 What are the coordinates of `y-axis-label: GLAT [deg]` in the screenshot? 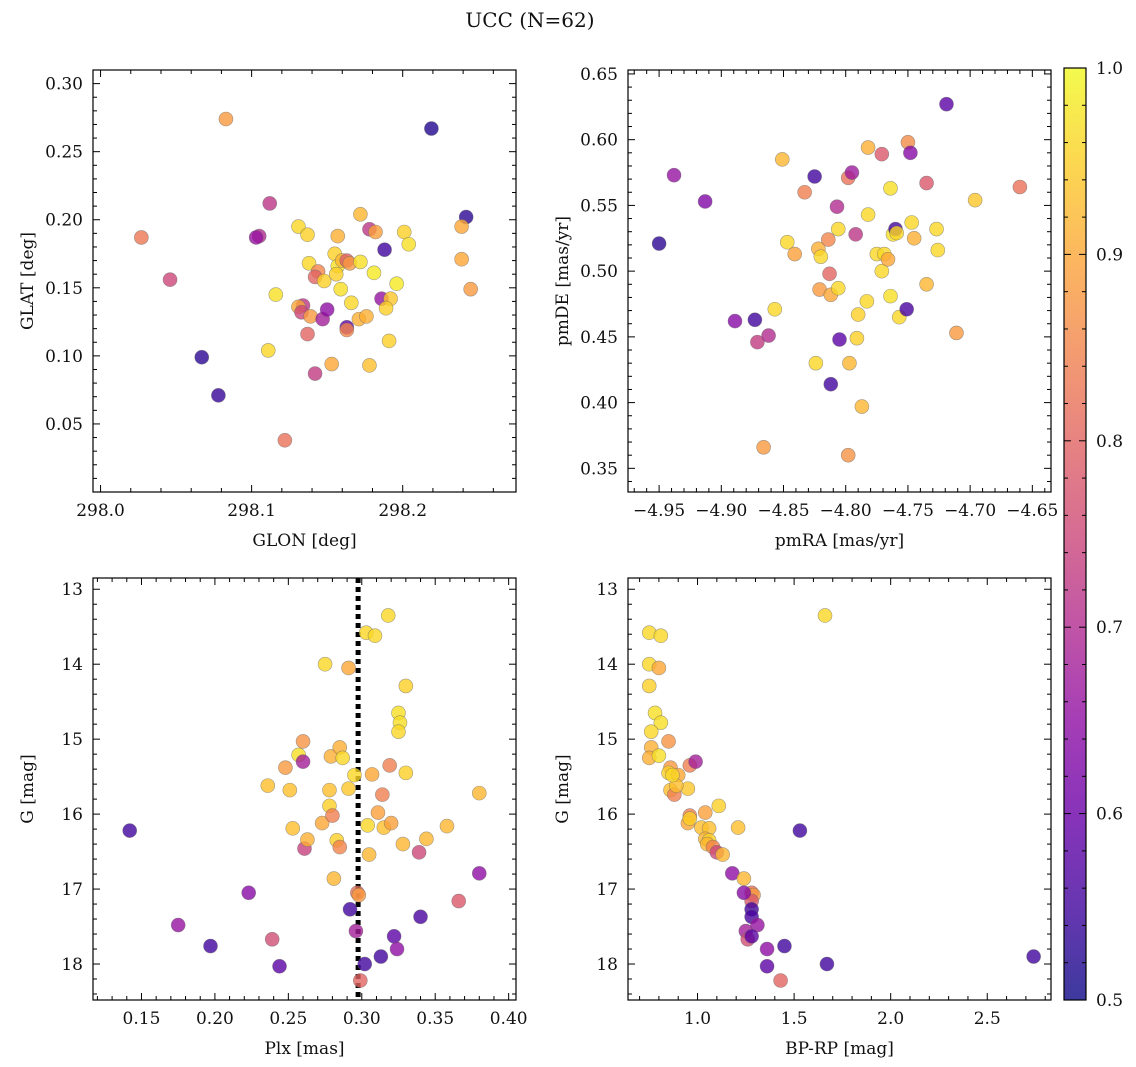 It's located at (28, 281).